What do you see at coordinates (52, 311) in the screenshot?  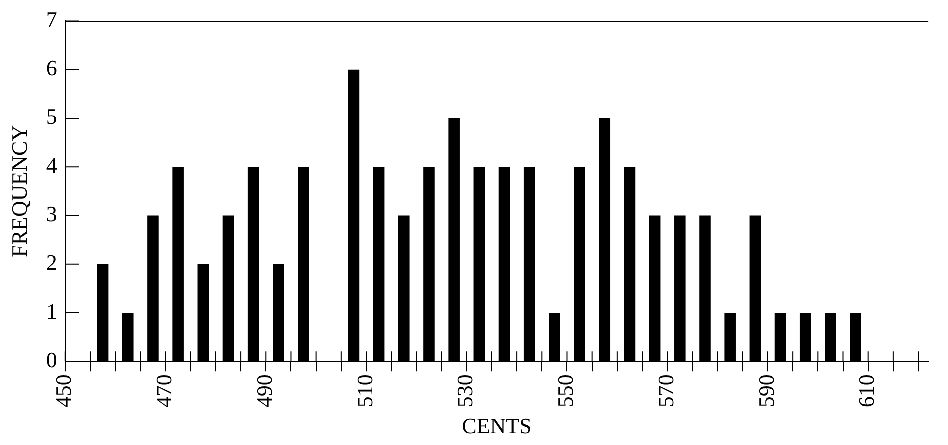 I see `y-tick-label: 1` at bounding box center [52, 311].